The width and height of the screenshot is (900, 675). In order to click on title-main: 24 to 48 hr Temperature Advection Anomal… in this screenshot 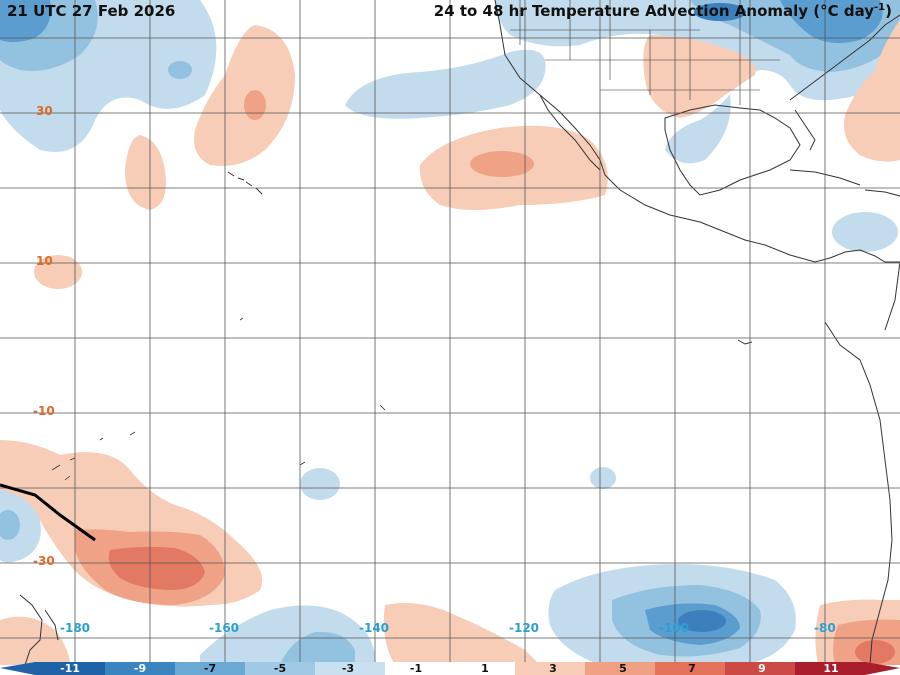, I will do `click(627, 11)`.